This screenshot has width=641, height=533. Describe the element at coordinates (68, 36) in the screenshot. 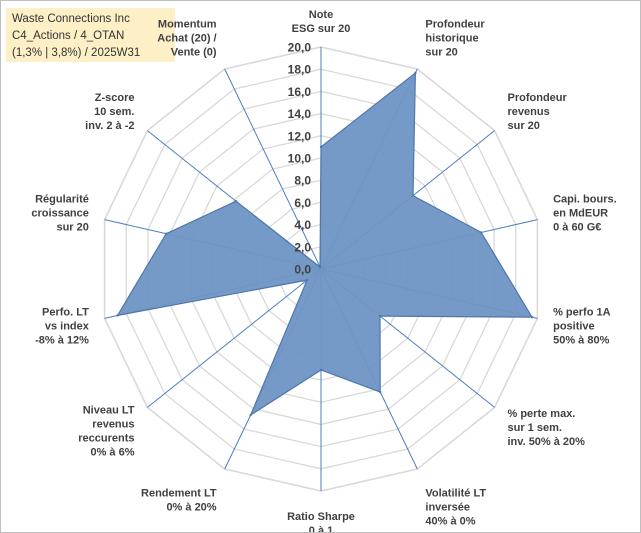

I see `title-line-2: C4_Actions / 4_OTAN` at that location.